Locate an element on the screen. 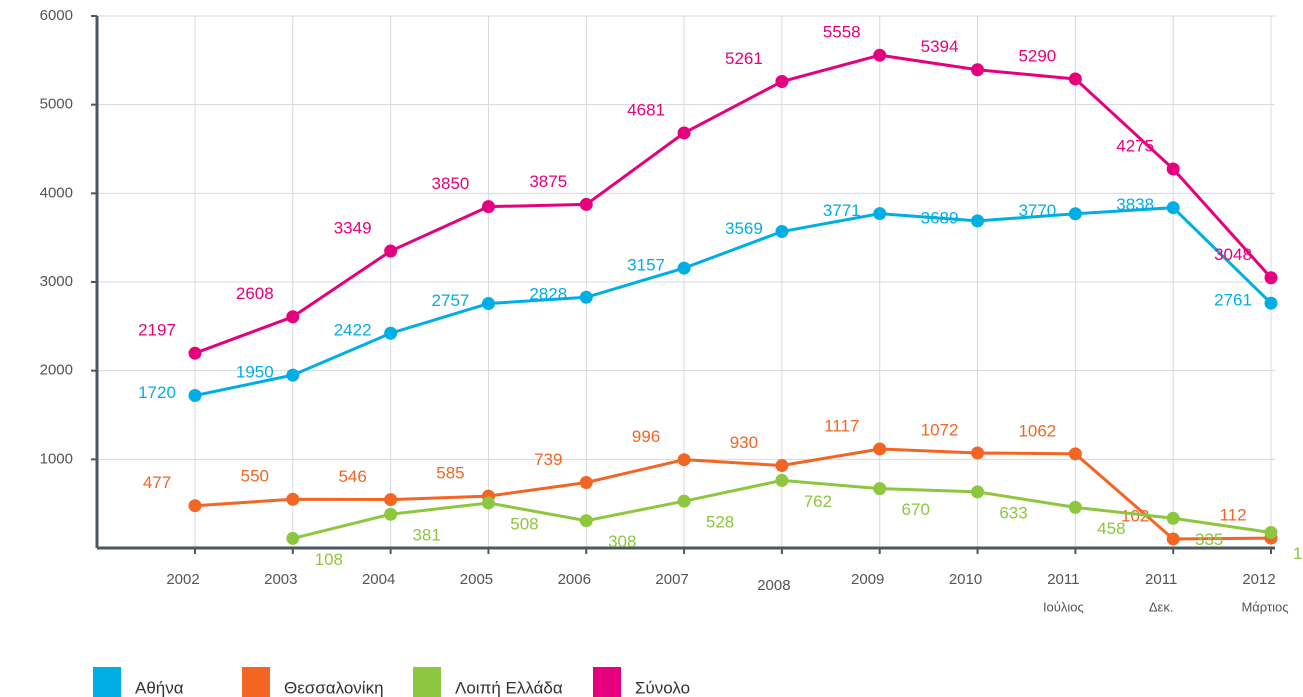  data-label: 2422 is located at coordinates (353, 330).